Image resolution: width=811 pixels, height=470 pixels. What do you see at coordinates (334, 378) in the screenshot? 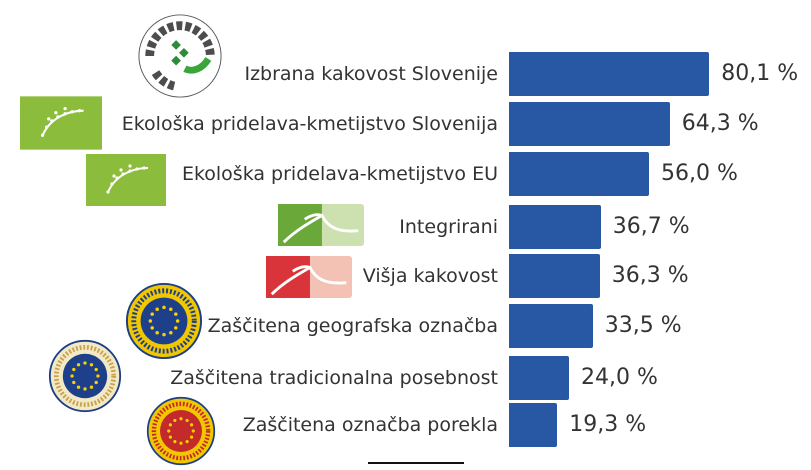
I see `category-label: Zaščitena tradicionalna posebnost` at bounding box center [334, 378].